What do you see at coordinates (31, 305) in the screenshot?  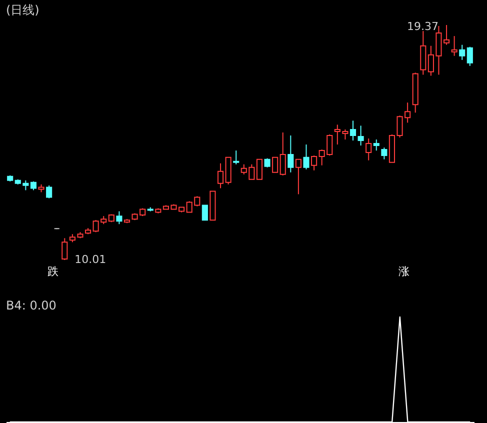 I see `chart-title: B4: 0.00` at bounding box center [31, 305].